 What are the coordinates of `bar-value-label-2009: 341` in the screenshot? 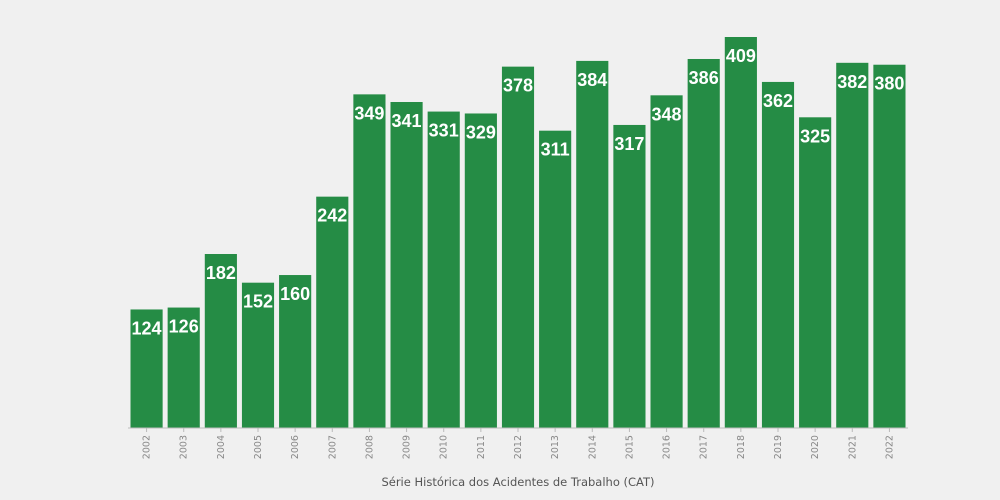 It's located at (407, 121).